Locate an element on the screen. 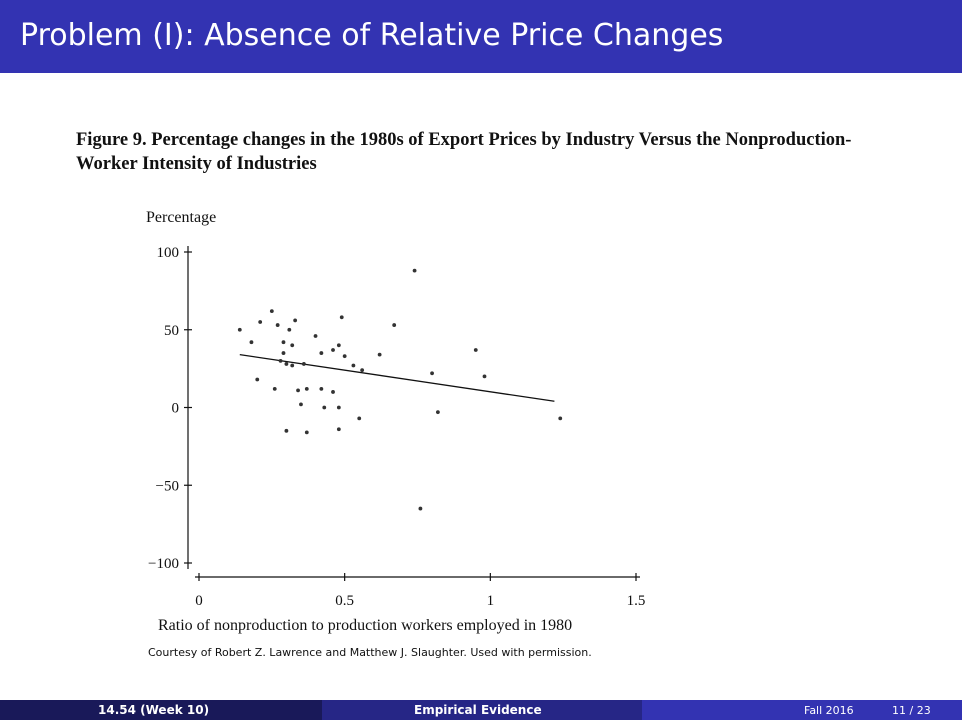  footer-middle: Empirical Evidence is located at coordinates (482, 710).